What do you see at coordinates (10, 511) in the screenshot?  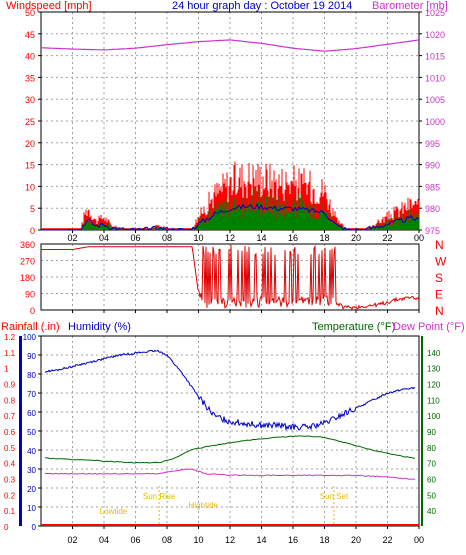 I see `rainfall-tick-label: 0.1` at bounding box center [10, 511].